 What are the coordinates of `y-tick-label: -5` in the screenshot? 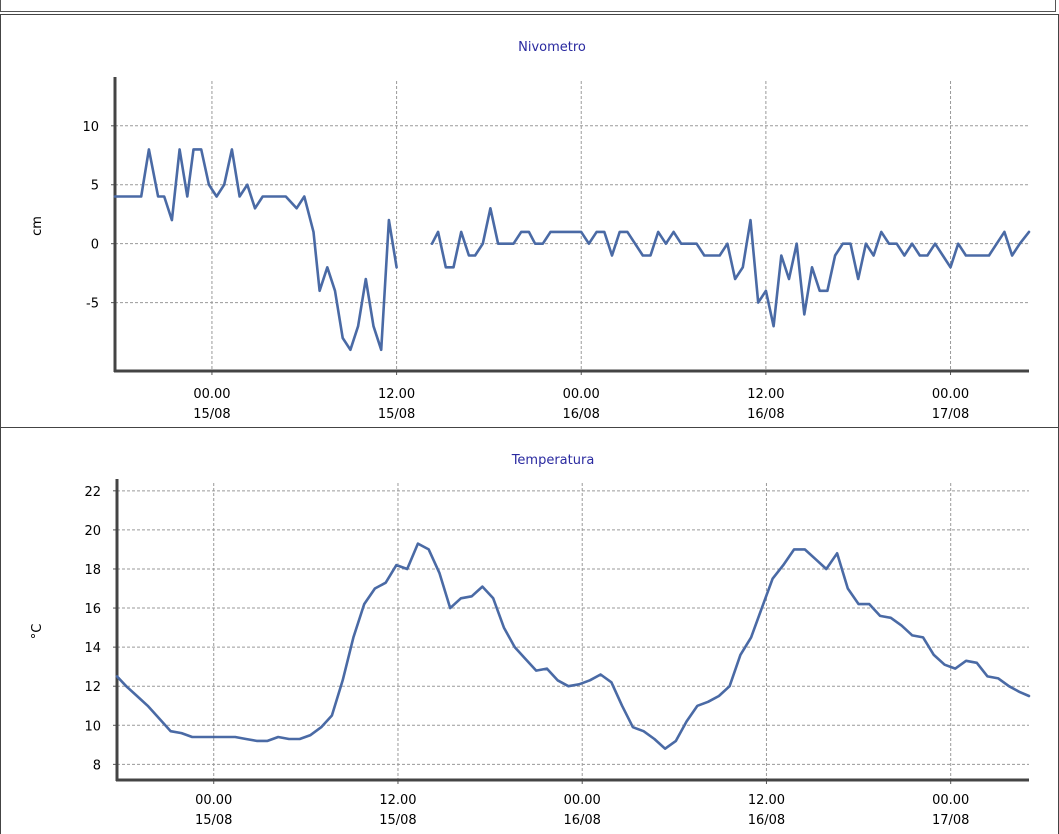 It's located at (92, 304).